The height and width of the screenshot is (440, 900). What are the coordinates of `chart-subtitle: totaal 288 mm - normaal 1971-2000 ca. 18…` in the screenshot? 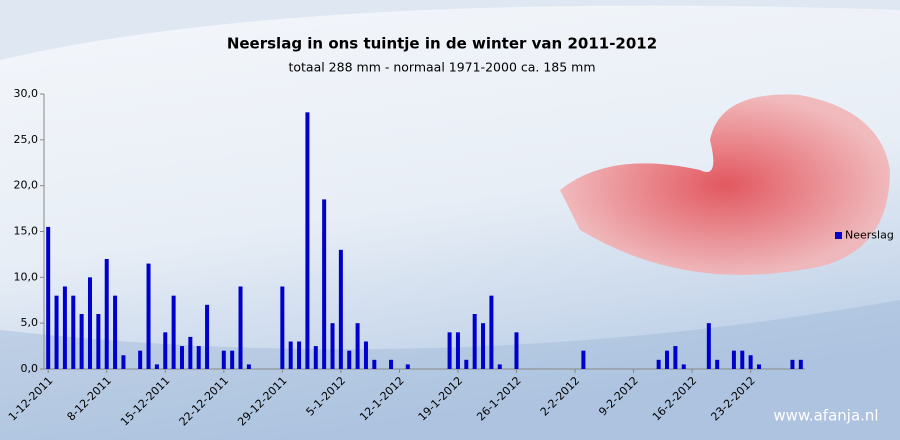 It's located at (441, 67).